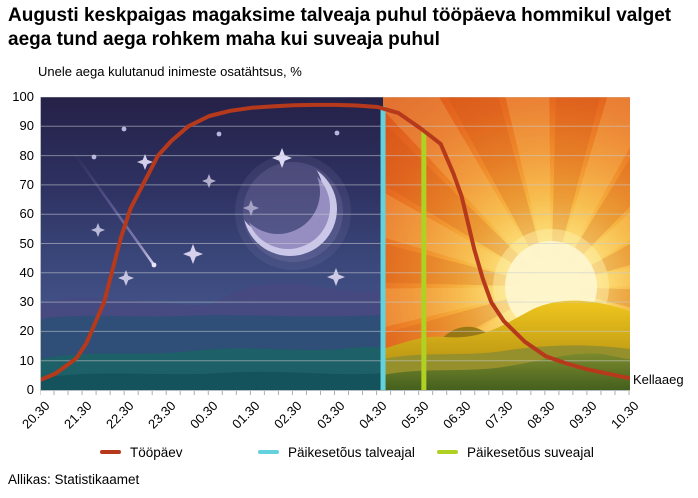 The height and width of the screenshot is (498, 698). Describe the element at coordinates (26, 360) in the screenshot. I see `y-tick-label: 10` at that location.